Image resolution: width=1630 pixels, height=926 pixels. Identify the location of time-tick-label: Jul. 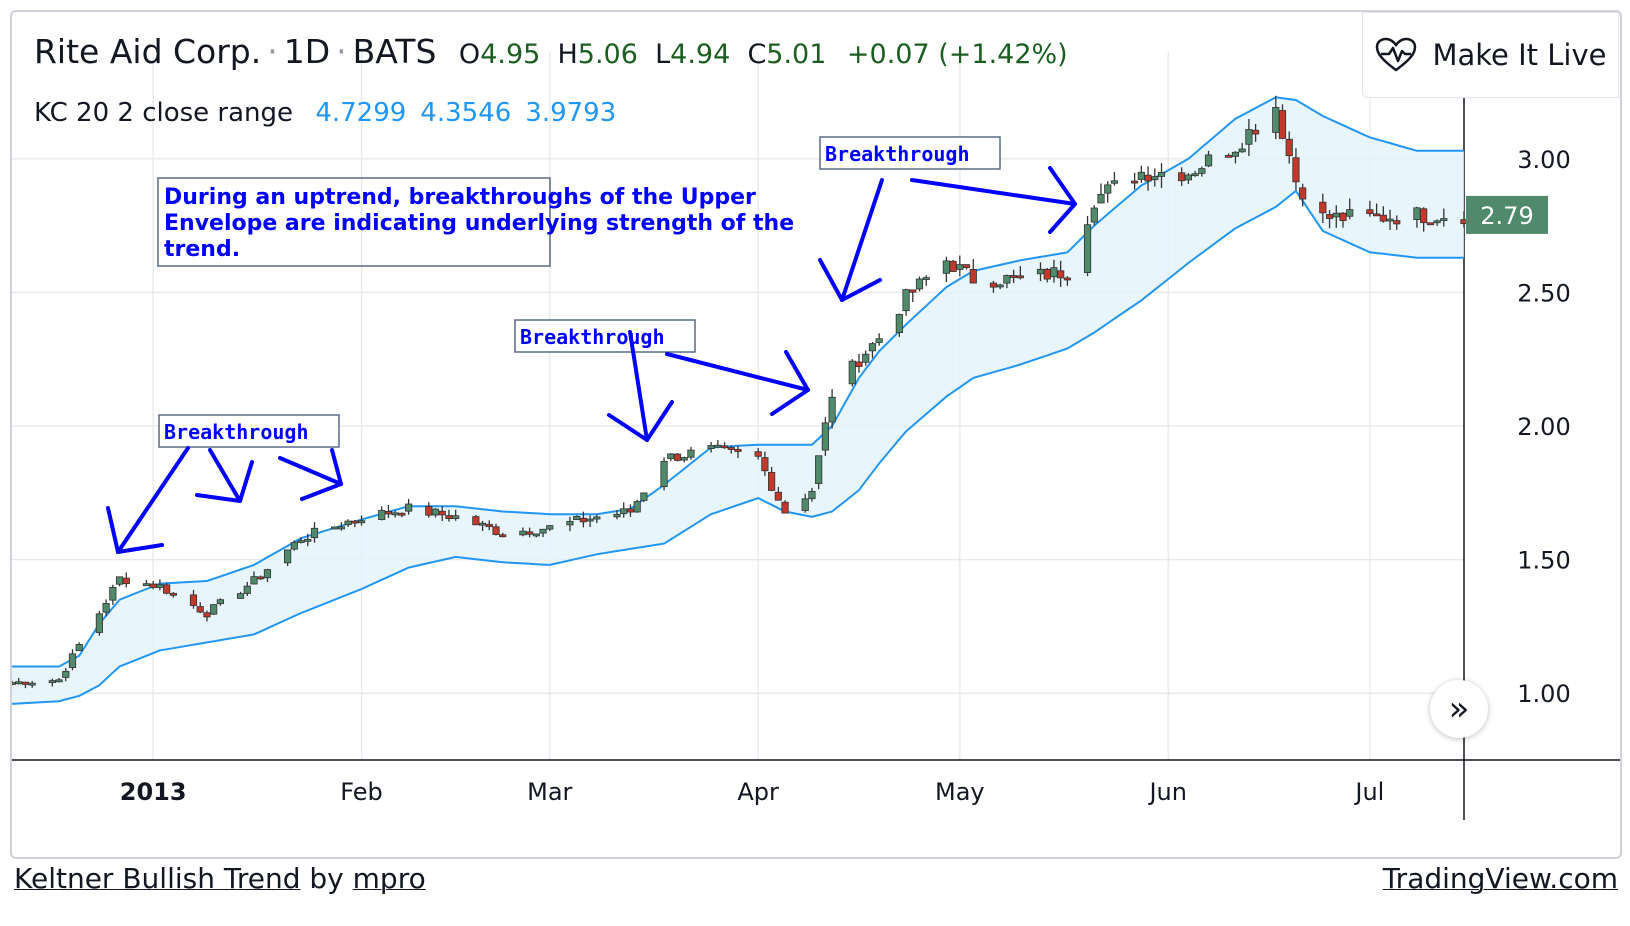
(1368, 792).